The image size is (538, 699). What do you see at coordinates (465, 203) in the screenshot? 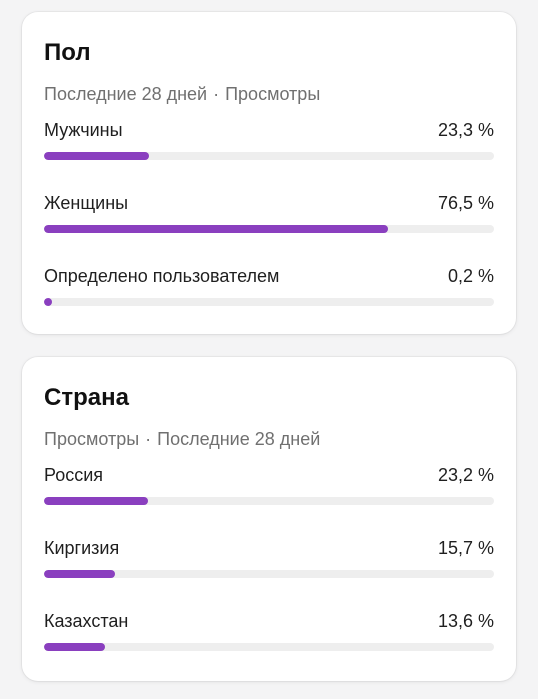
I see `row-value: 76,5 %` at bounding box center [465, 203].